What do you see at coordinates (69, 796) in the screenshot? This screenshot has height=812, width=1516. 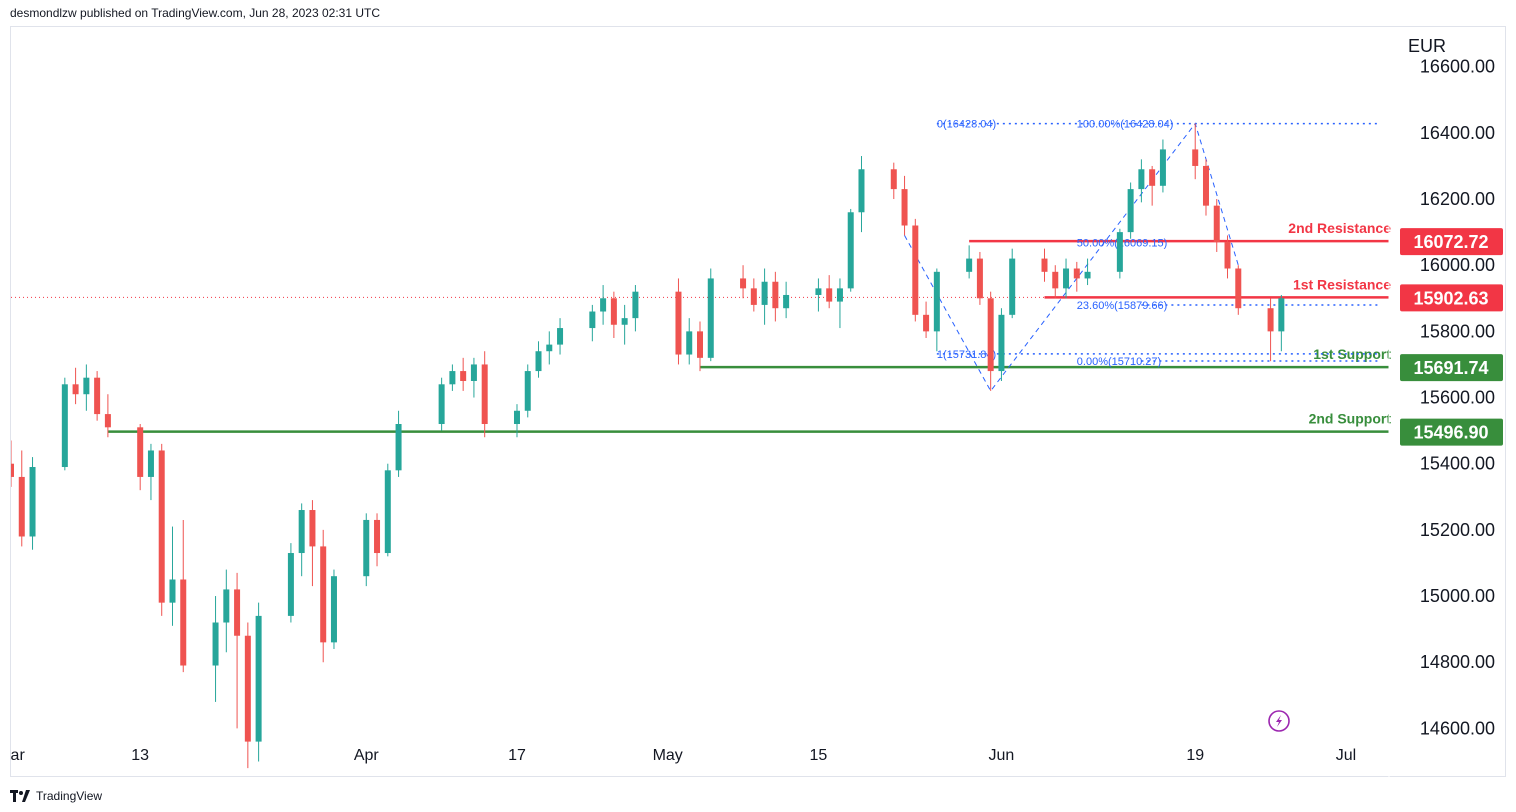 I see `tradingview-brand: TradingView` at bounding box center [69, 796].